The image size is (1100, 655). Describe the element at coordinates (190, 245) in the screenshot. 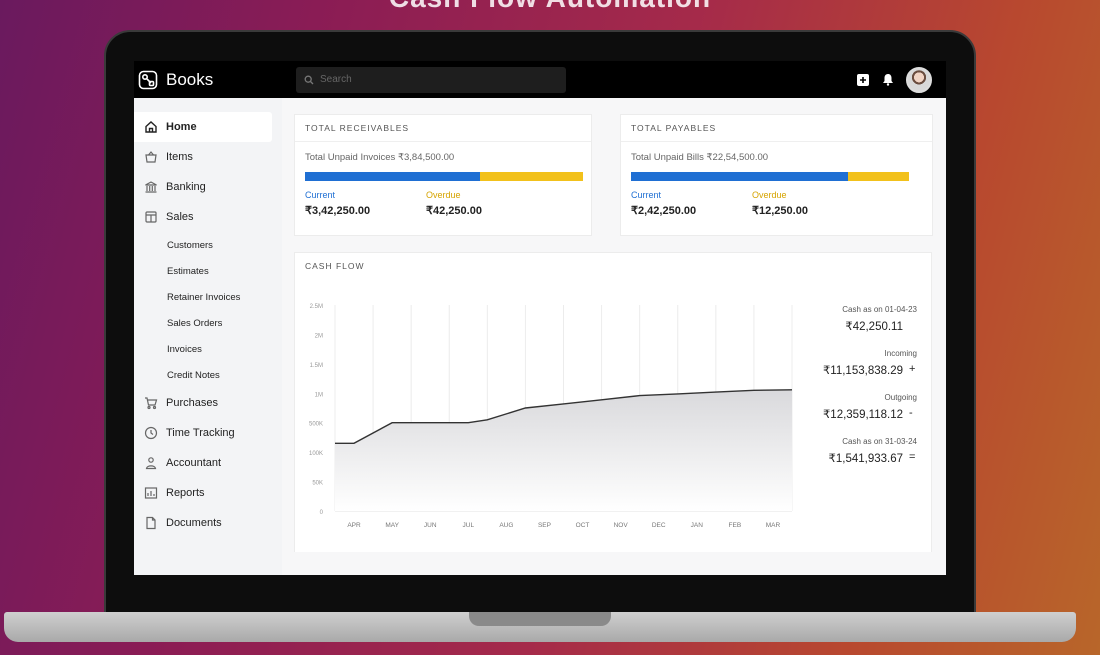

I see `sidebar-subitem-customers: Customers` at that location.